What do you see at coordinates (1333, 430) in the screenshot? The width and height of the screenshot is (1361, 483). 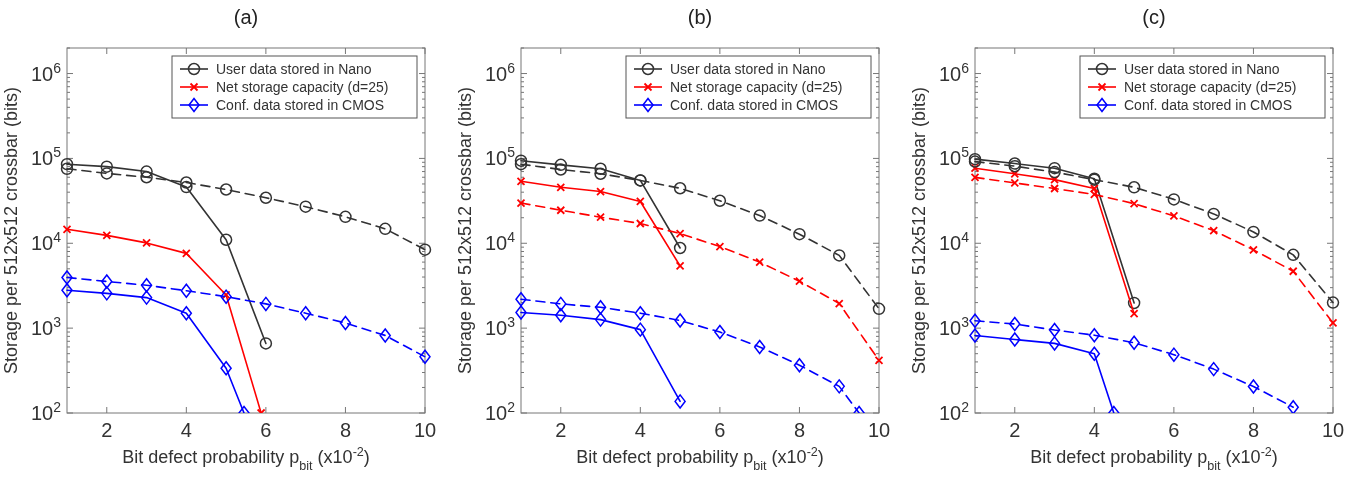 I see `x-tick-label: 10` at bounding box center [1333, 430].